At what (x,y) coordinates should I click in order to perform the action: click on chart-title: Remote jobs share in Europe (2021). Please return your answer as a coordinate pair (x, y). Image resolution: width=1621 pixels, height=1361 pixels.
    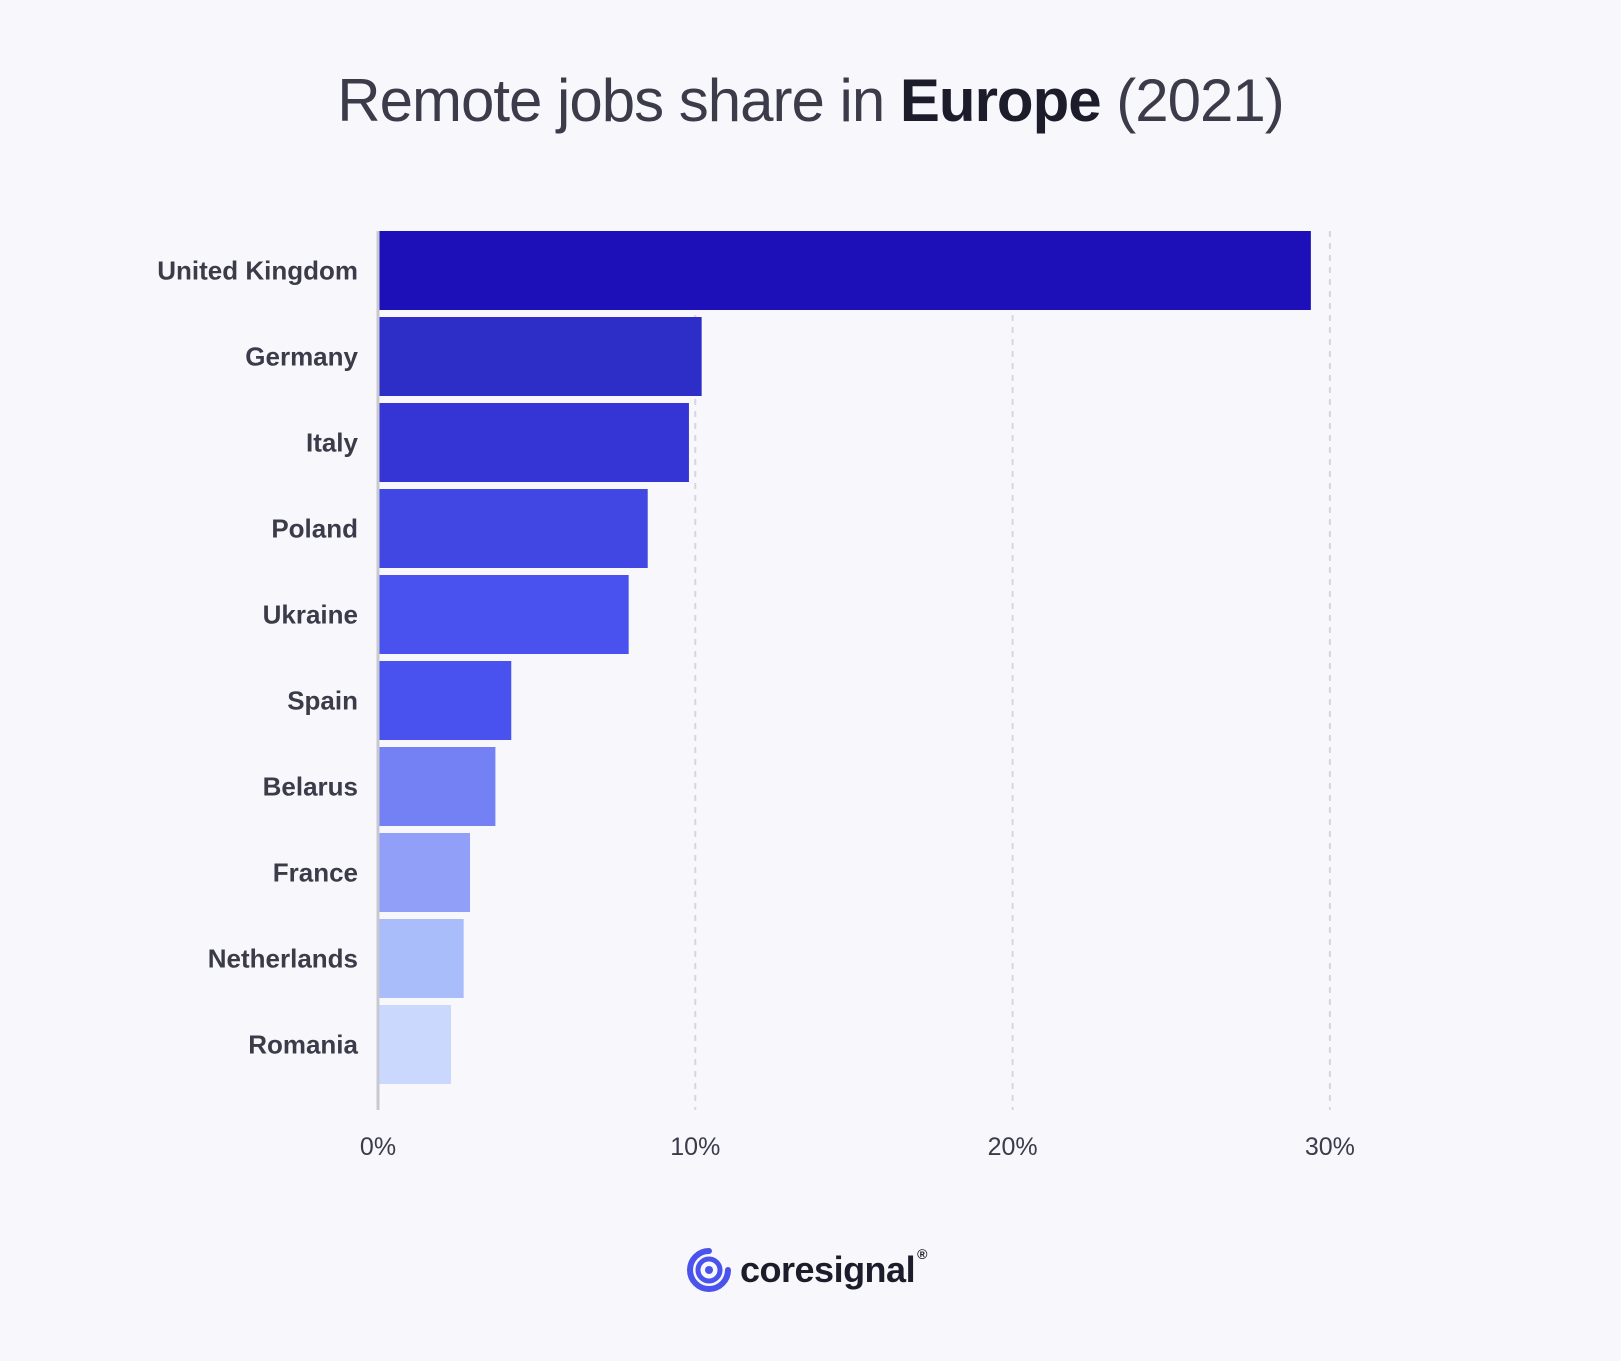
    Looking at the image, I should click on (810, 100).